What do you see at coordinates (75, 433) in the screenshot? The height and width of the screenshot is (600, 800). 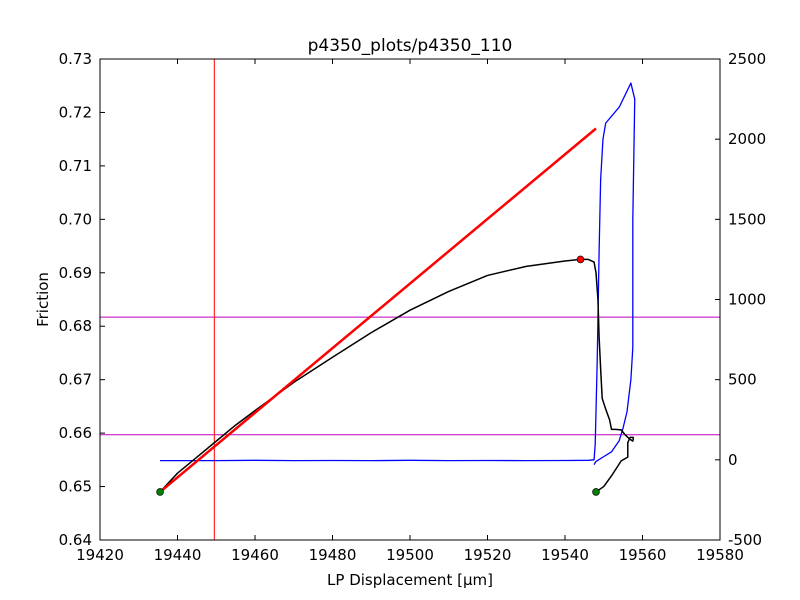 I see `y-tick-label-2: 0.66` at bounding box center [75, 433].